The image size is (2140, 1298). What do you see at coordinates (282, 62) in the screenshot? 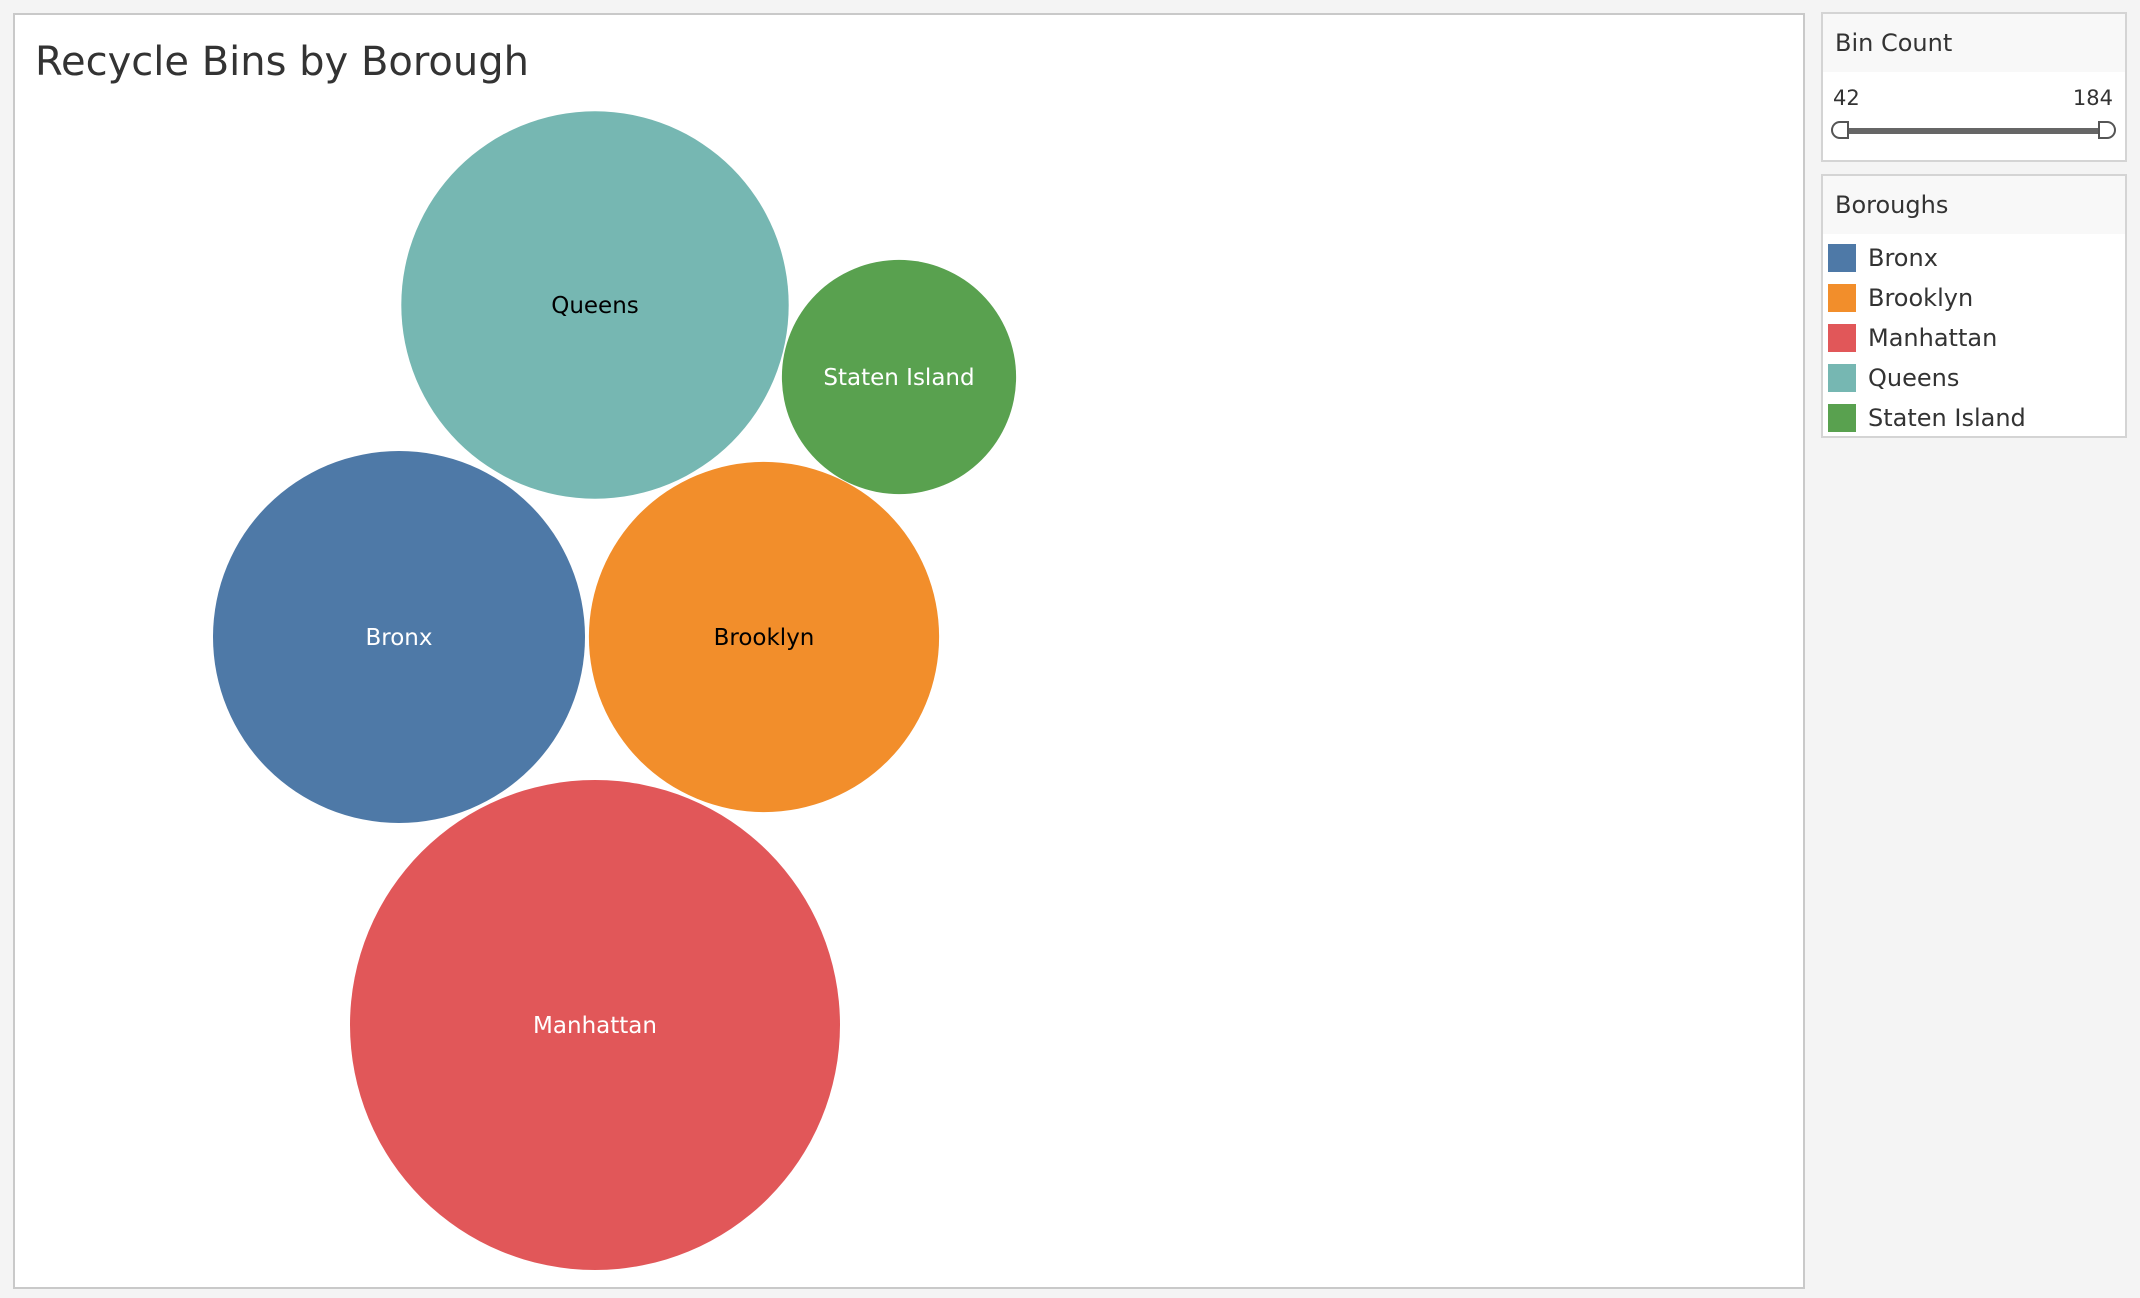
I see `viz-title: Recycle Bins by Borough` at bounding box center [282, 62].